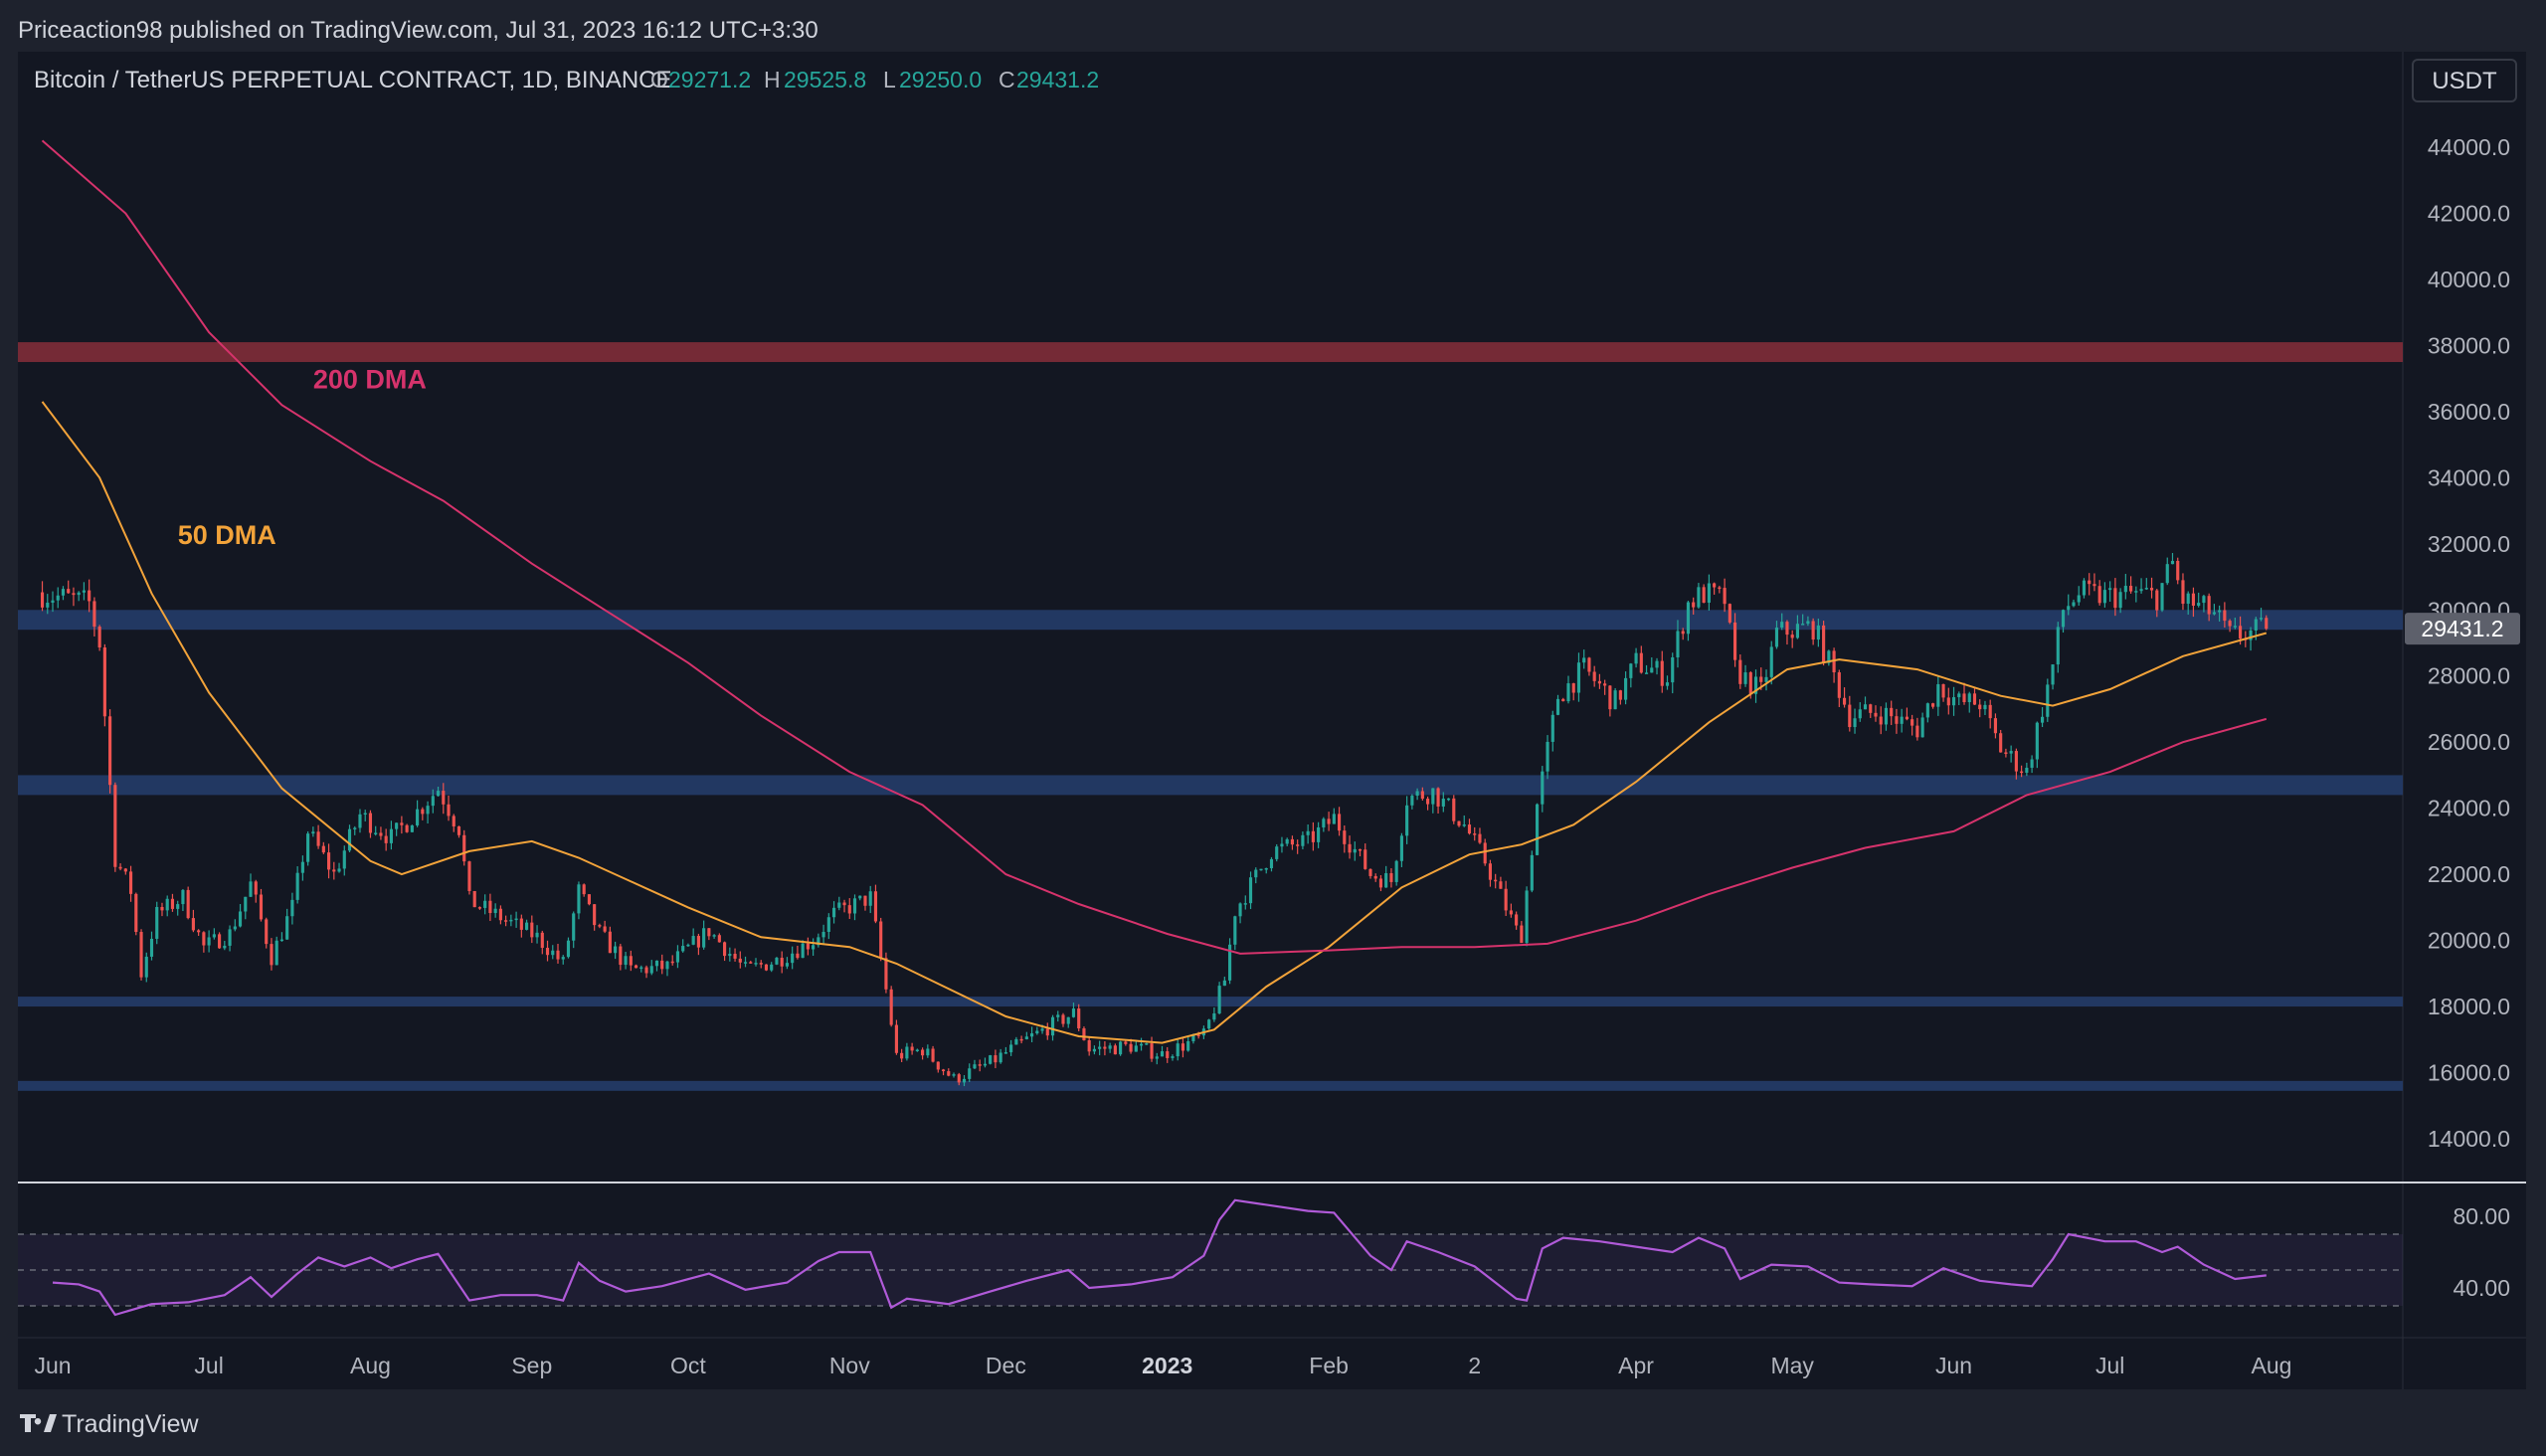 This screenshot has height=1456, width=2546. I want to click on currency-button-frame, so click(2464, 80).